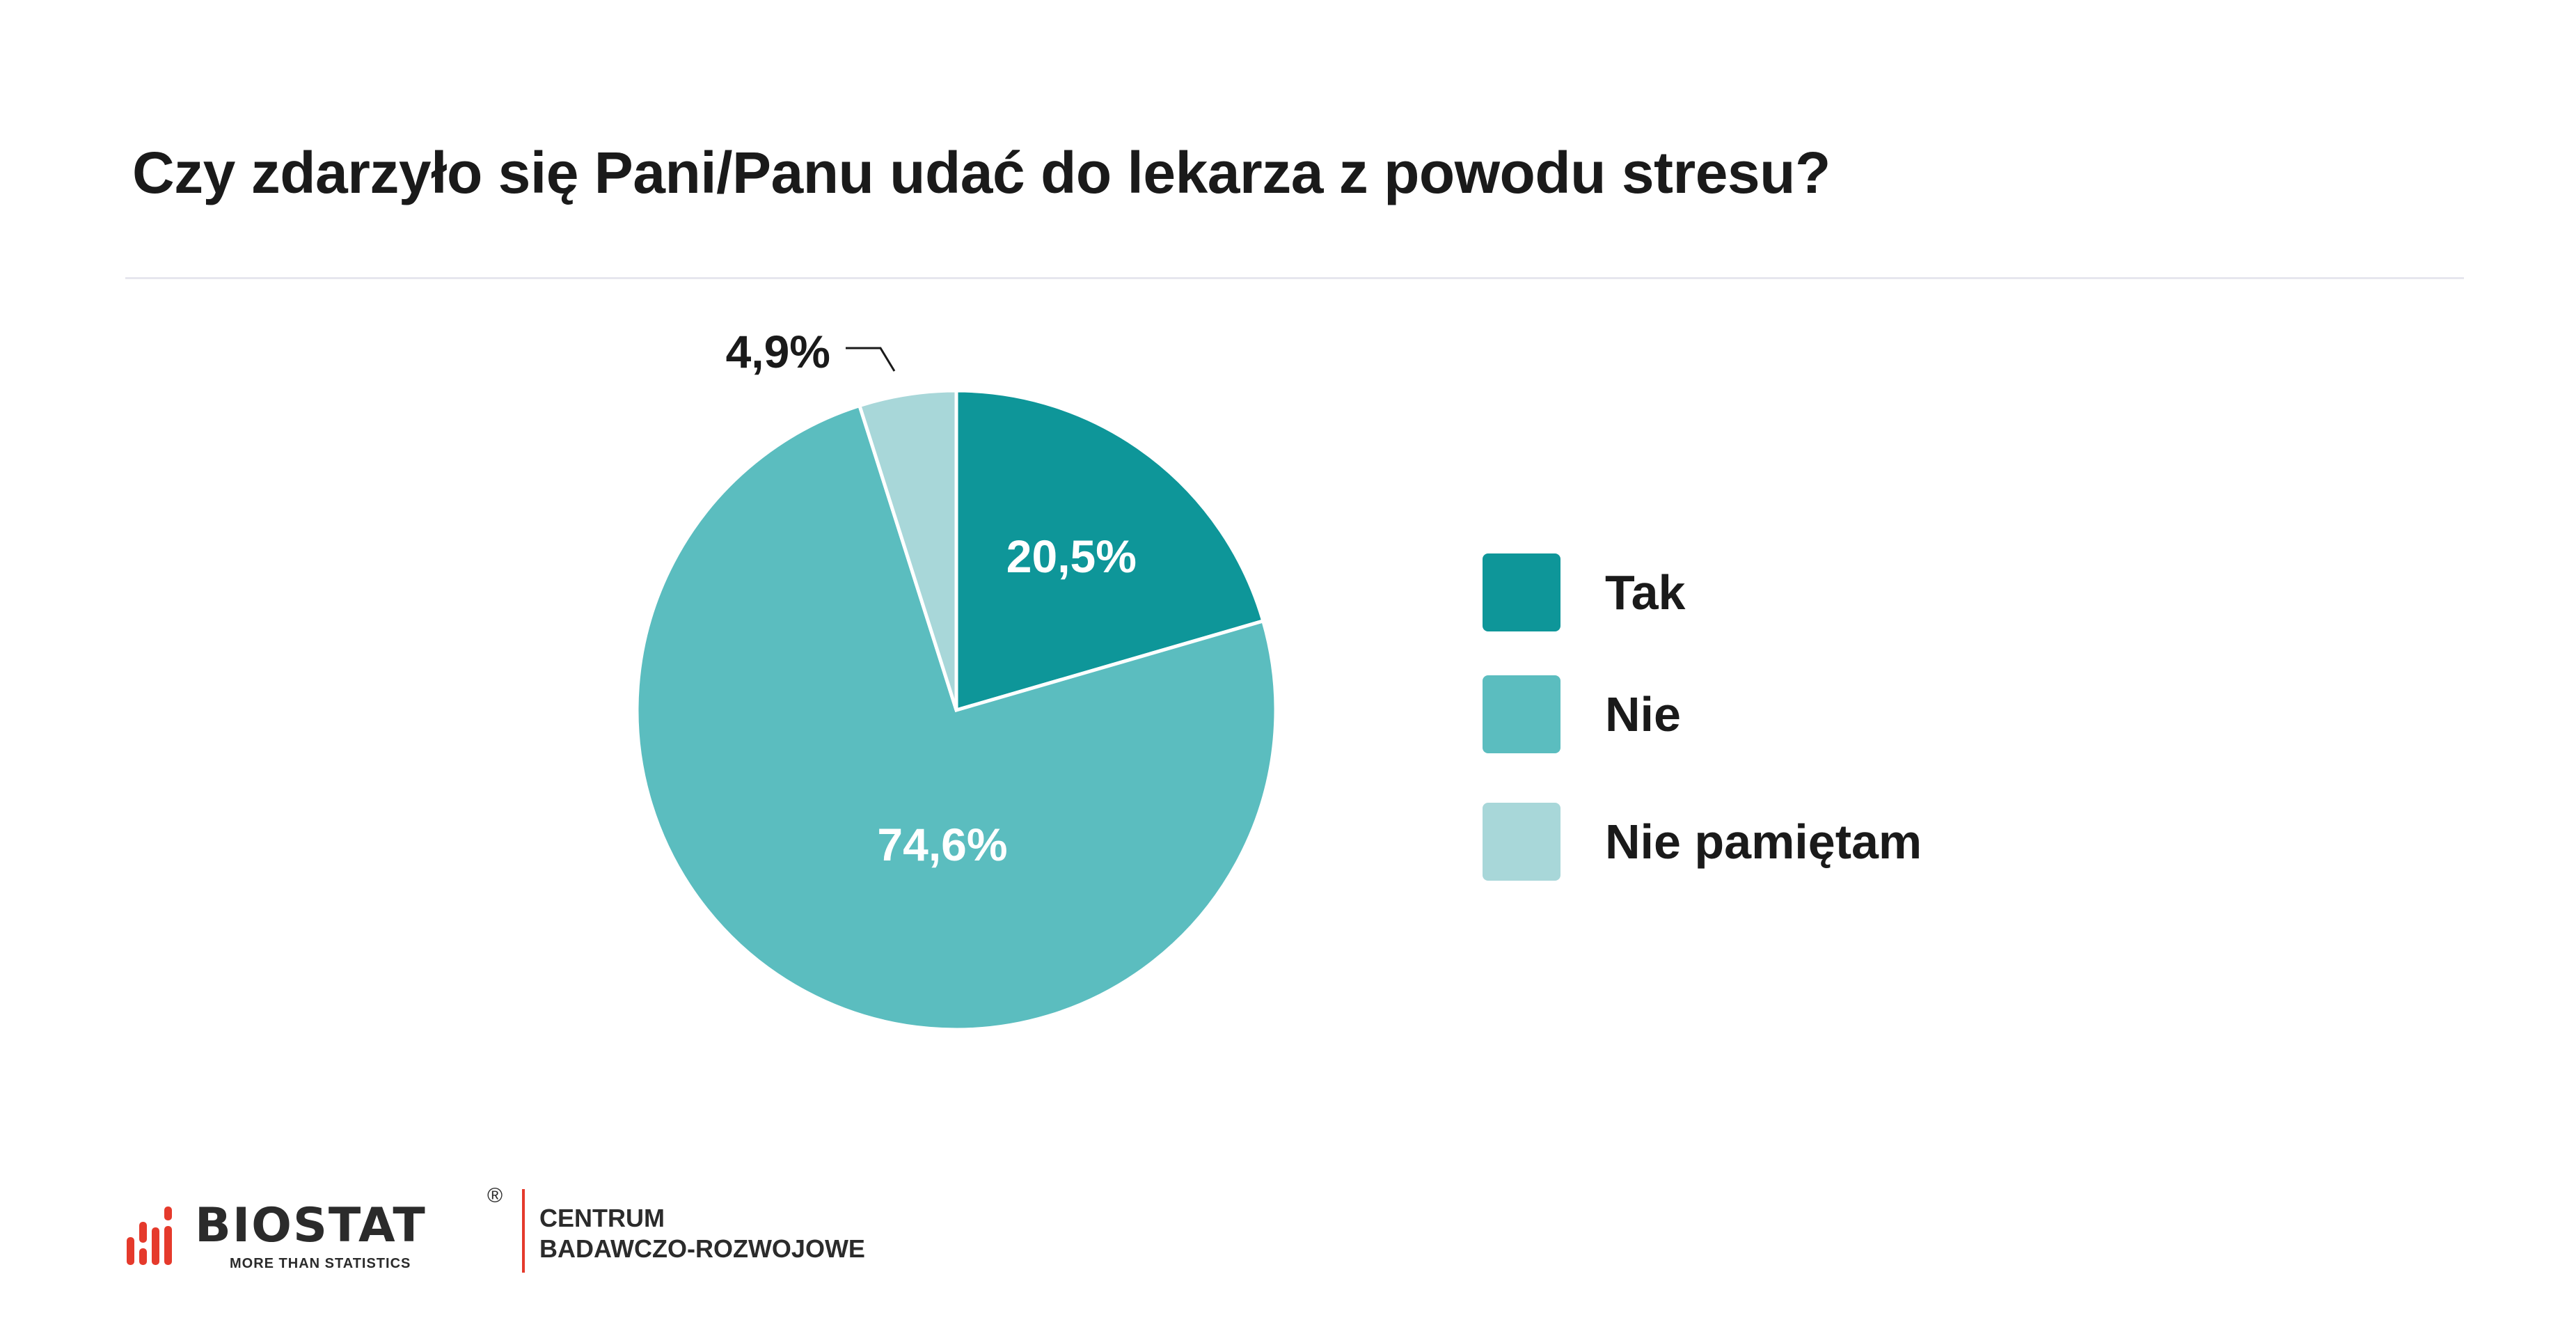 Image resolution: width=2576 pixels, height=1336 pixels. What do you see at coordinates (149, 1236) in the screenshot?
I see `logo-bars-icon` at bounding box center [149, 1236].